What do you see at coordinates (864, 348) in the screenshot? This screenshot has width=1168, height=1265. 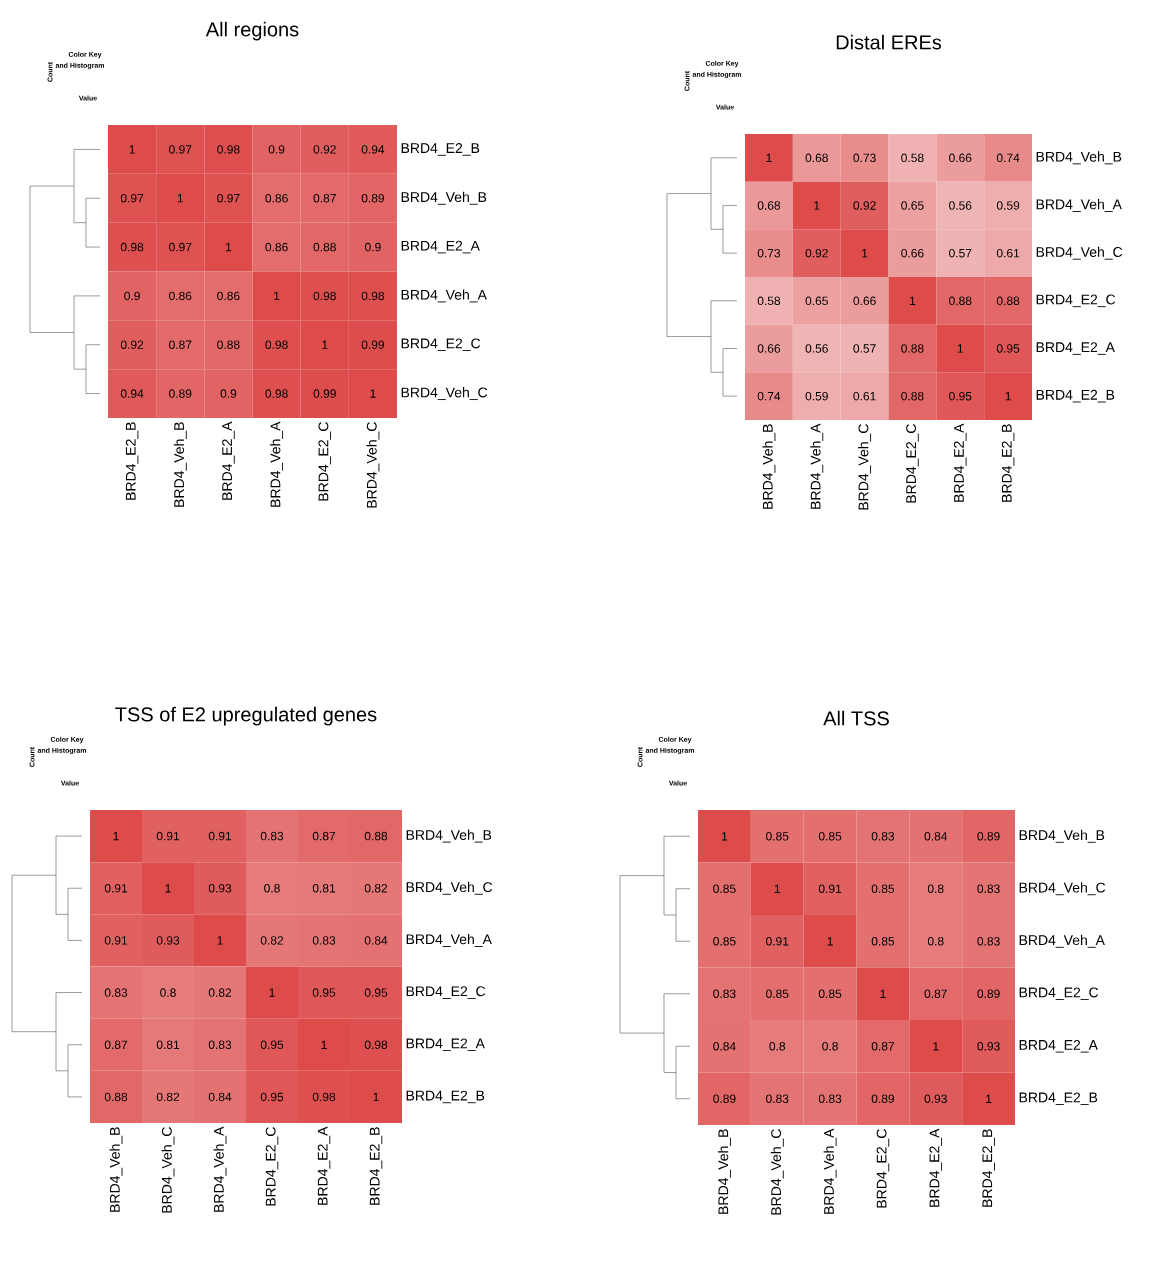 I see `data-label: 0.57` at bounding box center [864, 348].